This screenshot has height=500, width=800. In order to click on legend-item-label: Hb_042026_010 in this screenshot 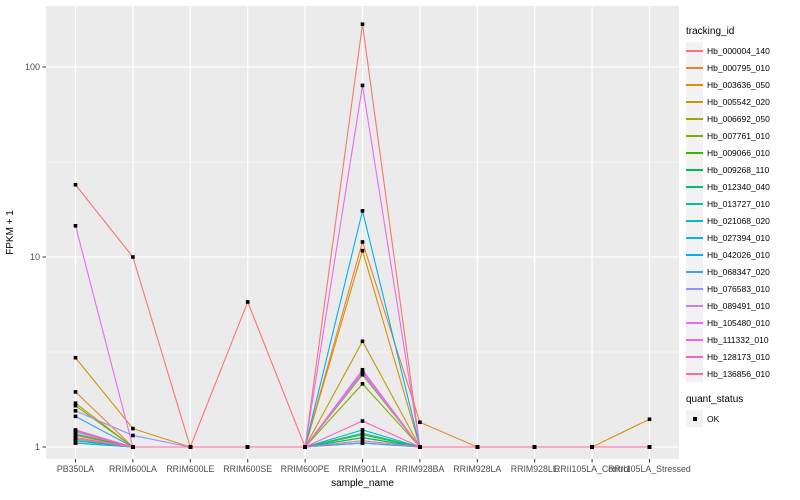, I will do `click(738, 254)`.